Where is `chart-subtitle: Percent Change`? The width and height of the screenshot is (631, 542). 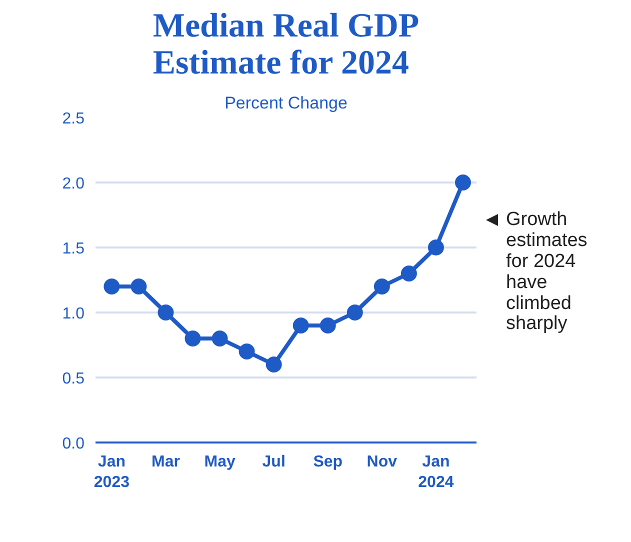 chart-subtitle: Percent Change is located at coordinates (286, 103).